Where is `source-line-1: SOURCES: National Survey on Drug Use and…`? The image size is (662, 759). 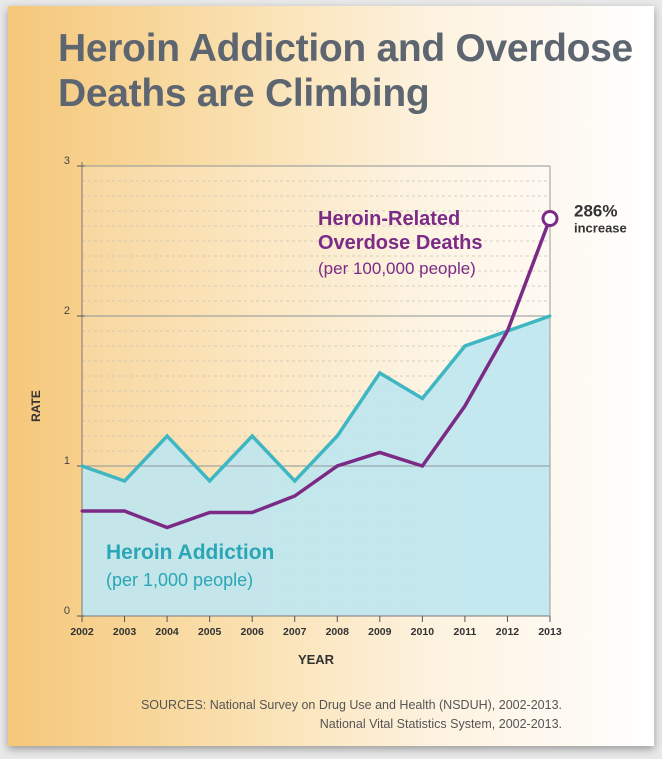
source-line-1: SOURCES: National Survey on Drug Use and… is located at coordinates (351, 705).